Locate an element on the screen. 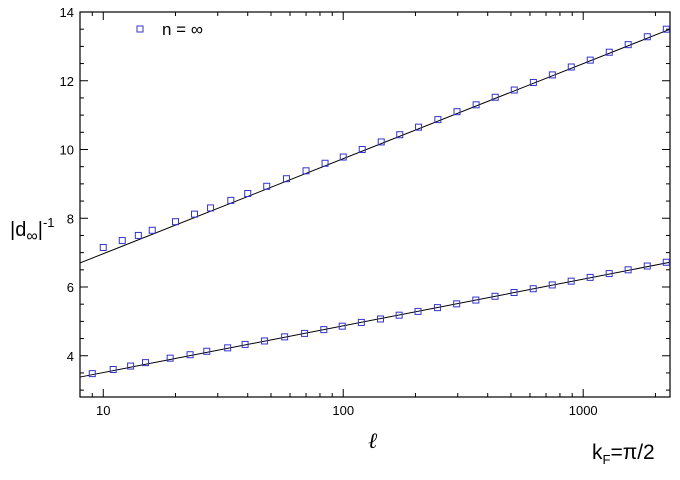 This screenshot has width=680, height=480. x-axis-label: ℓ is located at coordinates (373, 441).